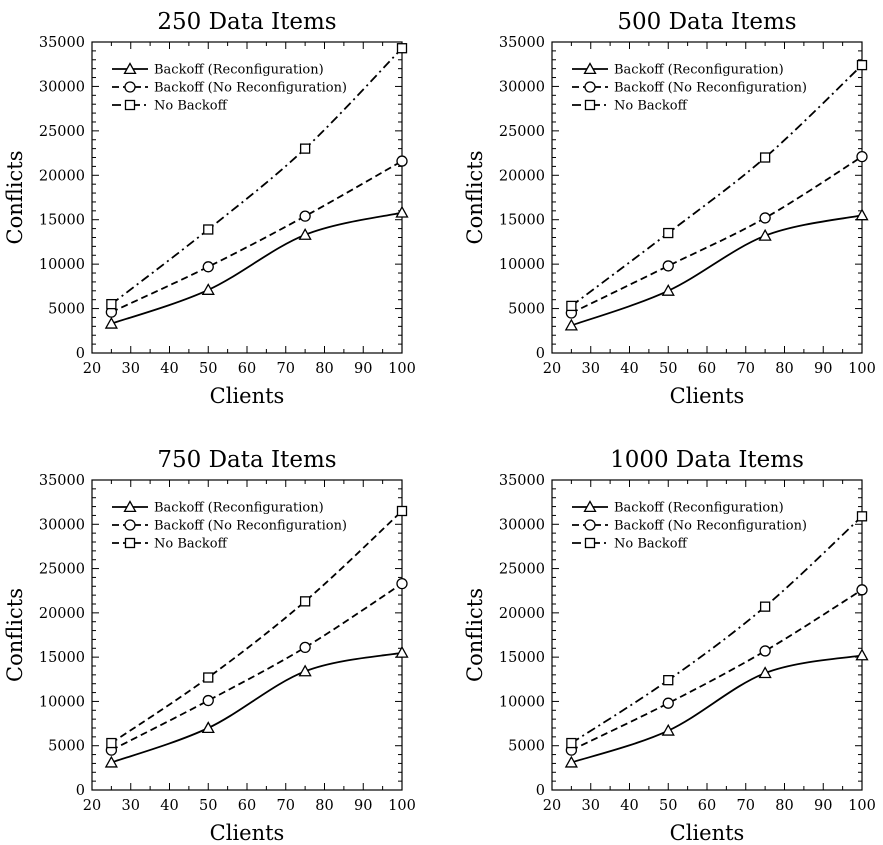  What do you see at coordinates (522, 132) in the screenshot?
I see `y-tick-label: 25000` at bounding box center [522, 132].